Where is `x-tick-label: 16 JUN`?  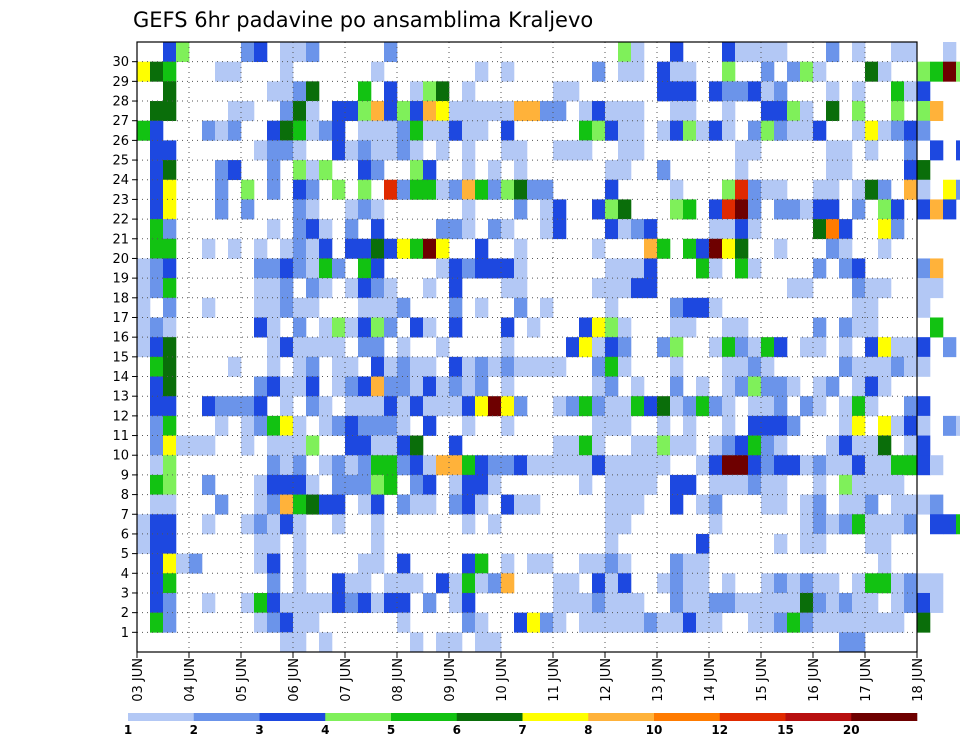
x-tick-label: 16 JUN is located at coordinates (814, 680).